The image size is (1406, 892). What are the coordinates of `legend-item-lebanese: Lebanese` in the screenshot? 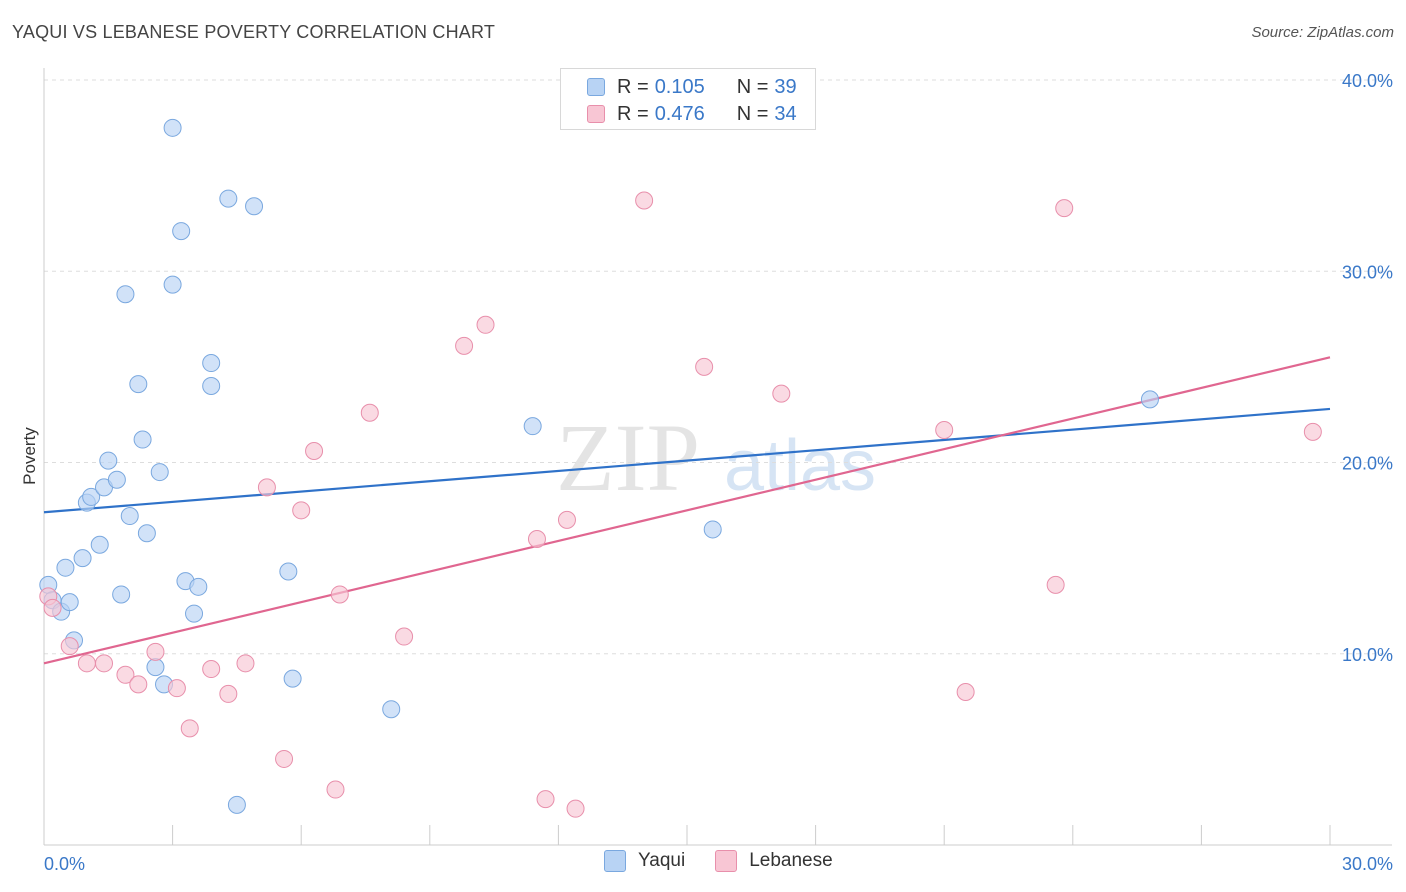 It's located at (774, 861).